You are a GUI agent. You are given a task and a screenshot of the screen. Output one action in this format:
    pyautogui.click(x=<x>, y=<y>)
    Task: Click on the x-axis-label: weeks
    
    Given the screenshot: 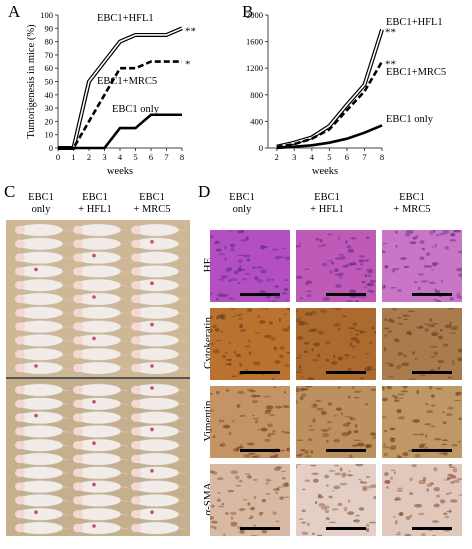 What is the action you would take?
    pyautogui.click(x=325, y=171)
    